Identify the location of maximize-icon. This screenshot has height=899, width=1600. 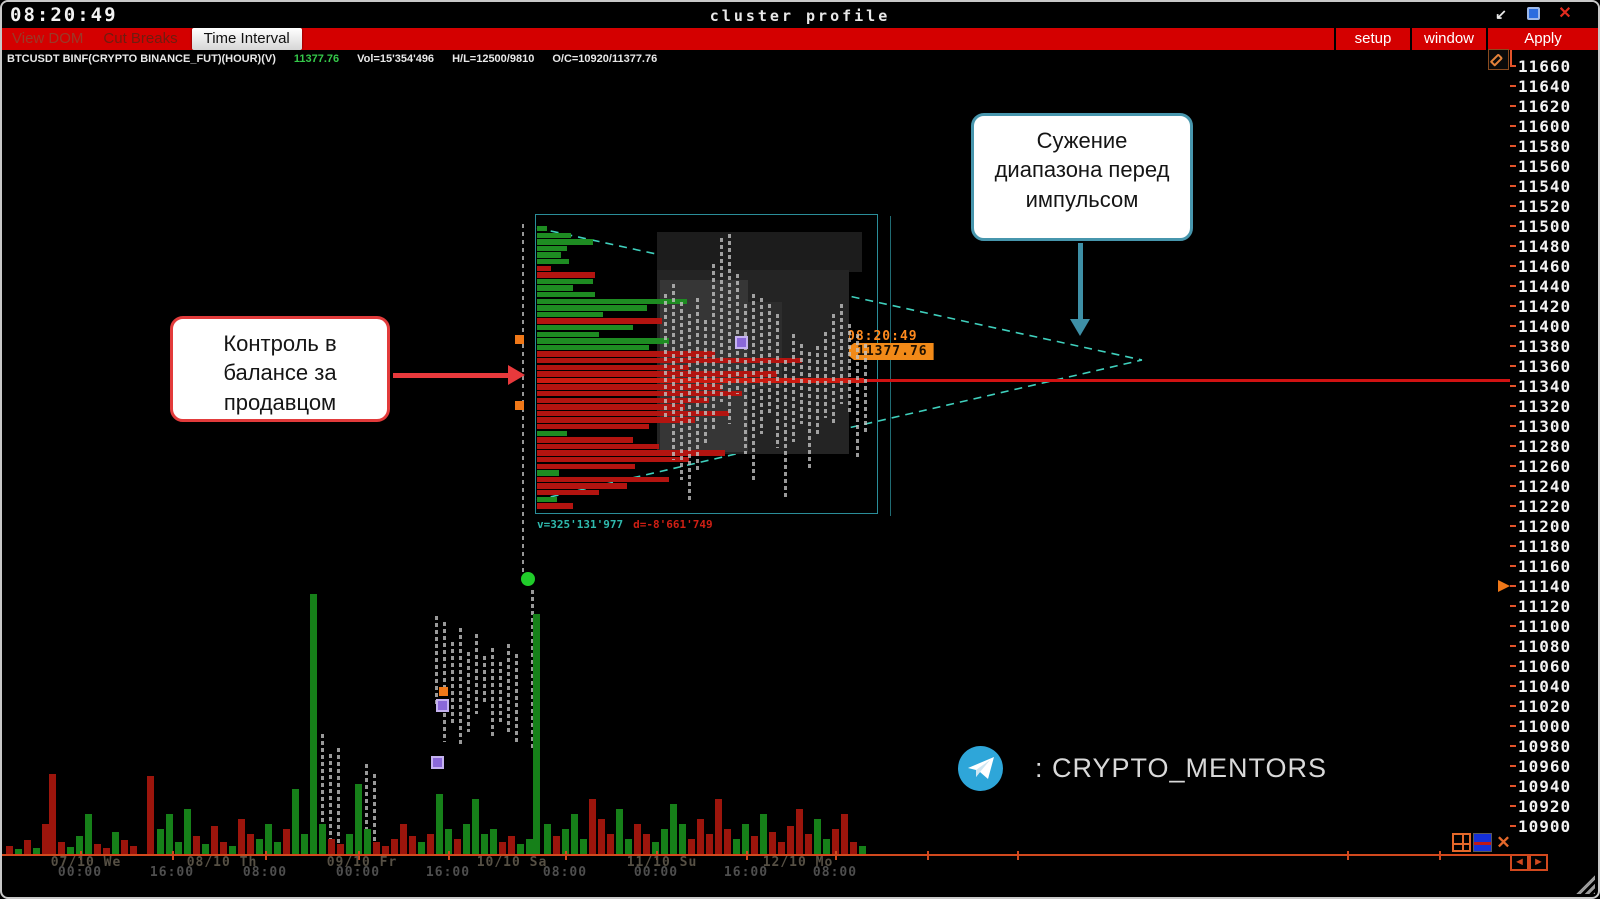
(1533, 14).